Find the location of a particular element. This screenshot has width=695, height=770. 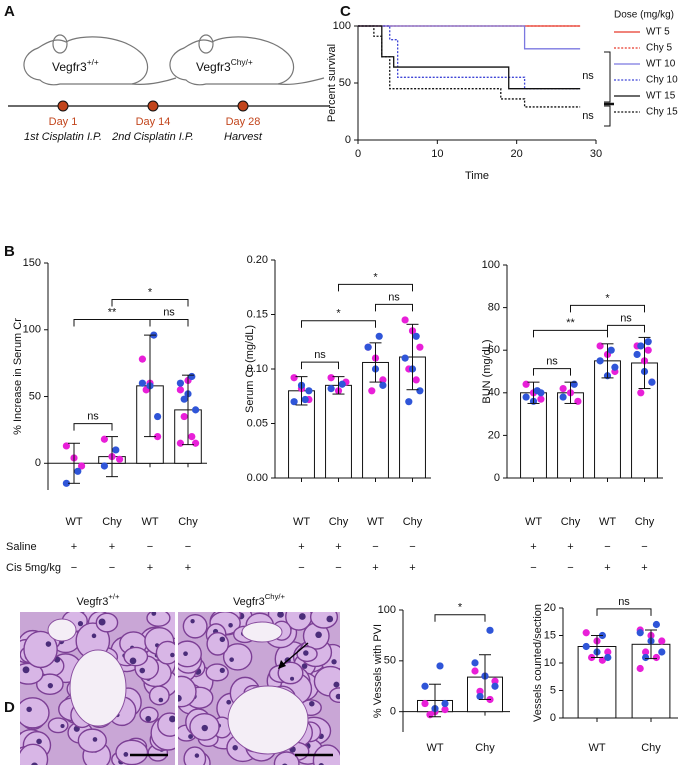

x-tick-label: 0 is located at coordinates (358, 154).